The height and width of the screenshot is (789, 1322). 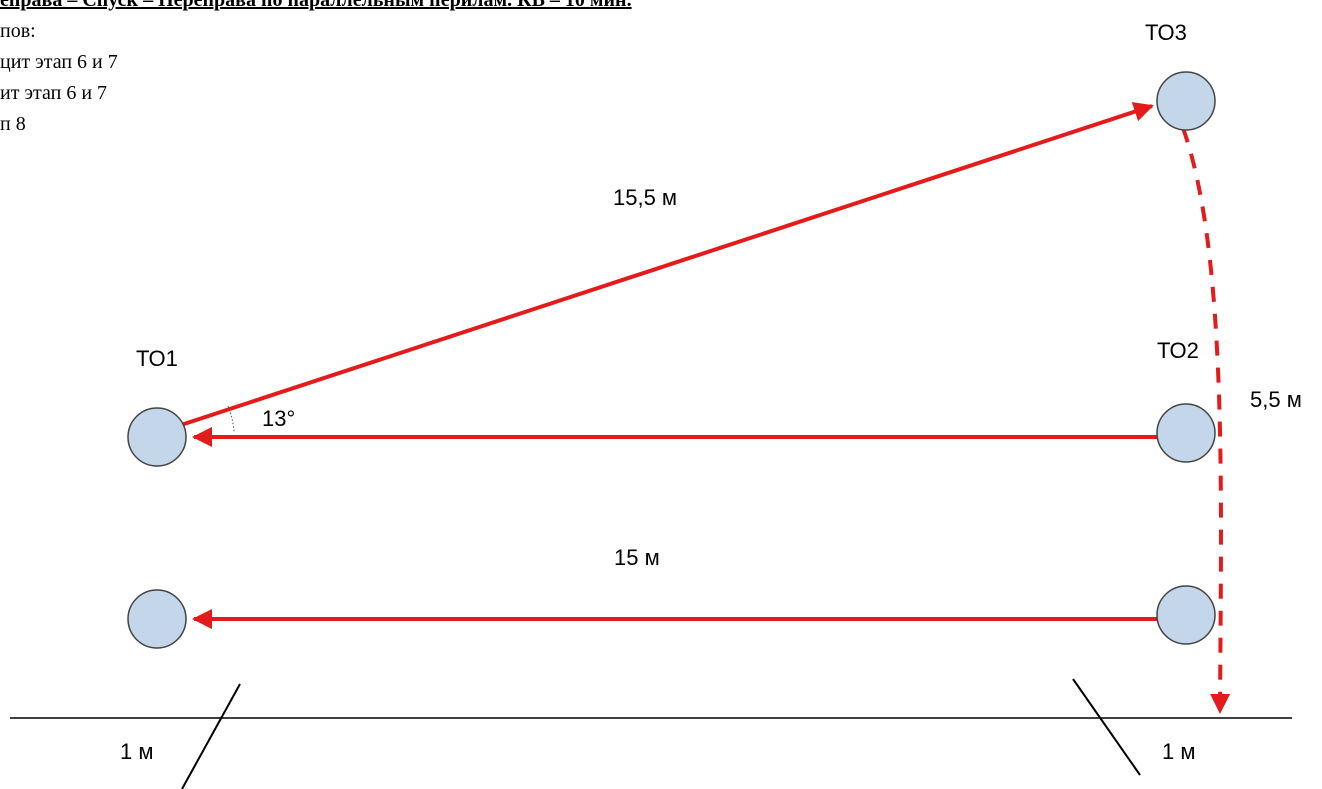 What do you see at coordinates (278, 418) in the screenshot?
I see `angle-label: 13°` at bounding box center [278, 418].